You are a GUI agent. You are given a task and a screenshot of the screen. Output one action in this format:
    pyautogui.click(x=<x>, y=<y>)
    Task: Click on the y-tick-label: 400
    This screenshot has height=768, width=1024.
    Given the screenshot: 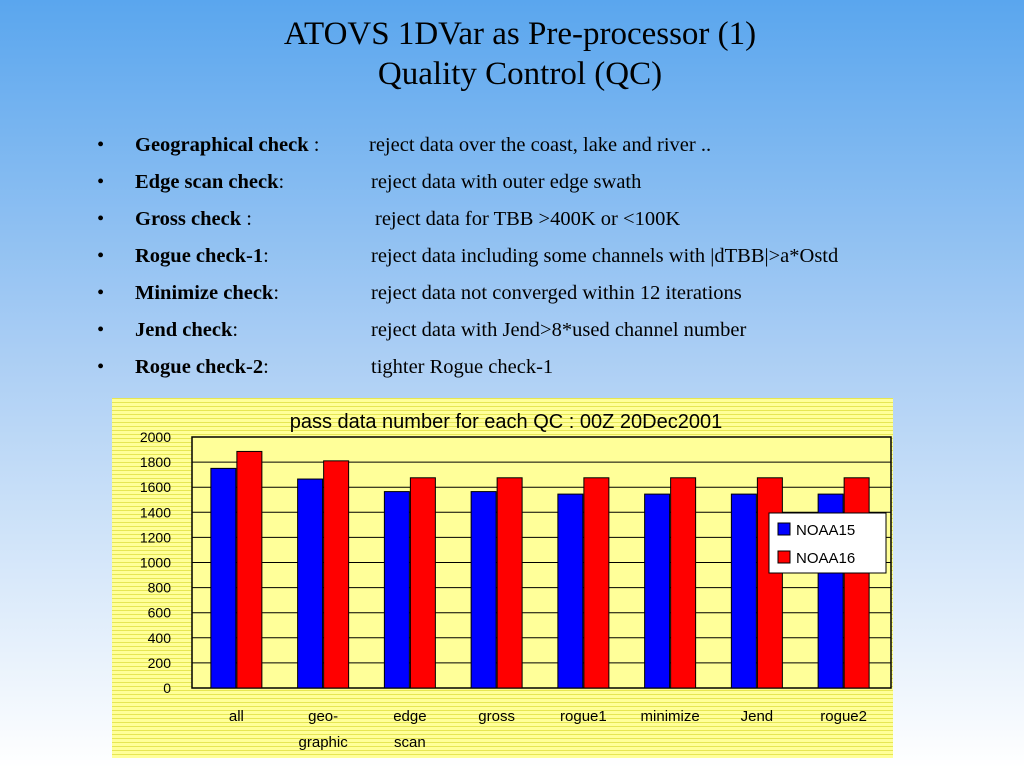 What is the action you would take?
    pyautogui.click(x=160, y=638)
    